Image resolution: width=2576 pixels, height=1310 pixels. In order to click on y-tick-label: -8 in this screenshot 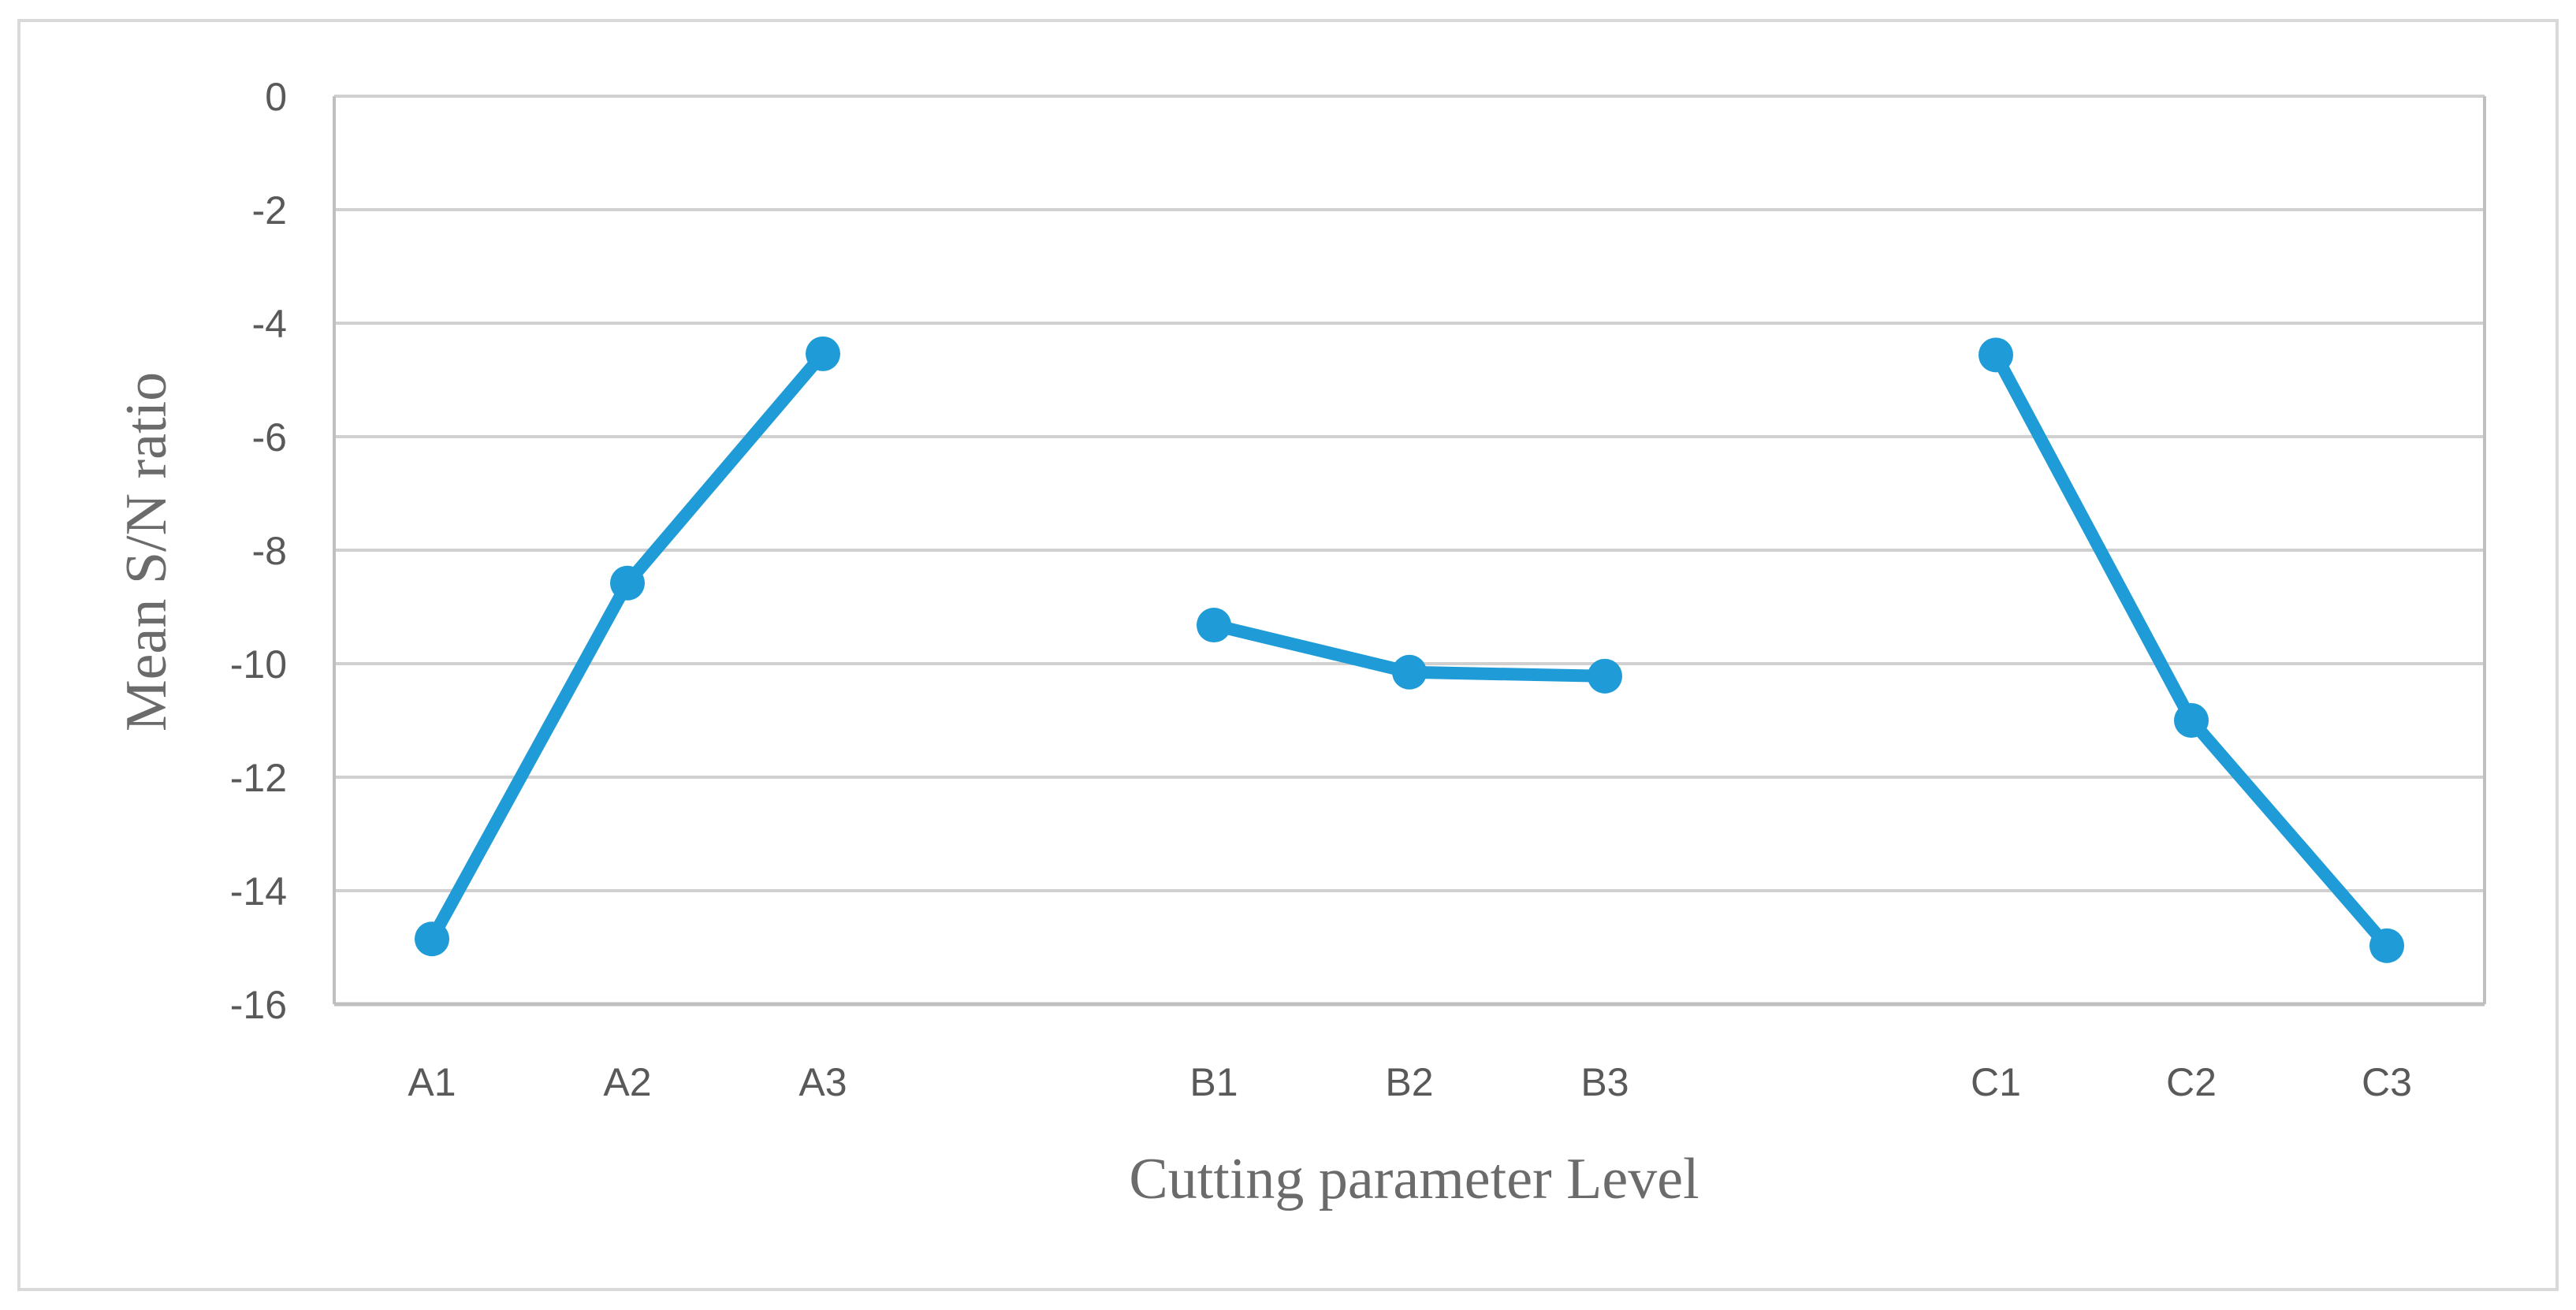, I will do `click(269, 551)`.